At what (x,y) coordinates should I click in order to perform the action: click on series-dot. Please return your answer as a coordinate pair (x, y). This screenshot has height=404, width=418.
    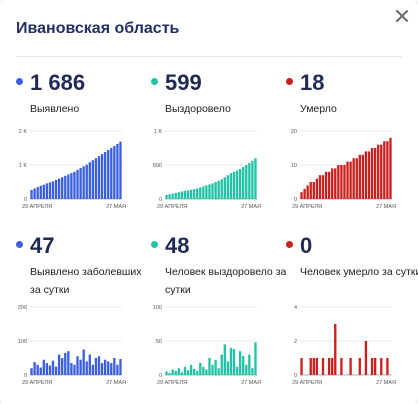
    Looking at the image, I should click on (289, 81).